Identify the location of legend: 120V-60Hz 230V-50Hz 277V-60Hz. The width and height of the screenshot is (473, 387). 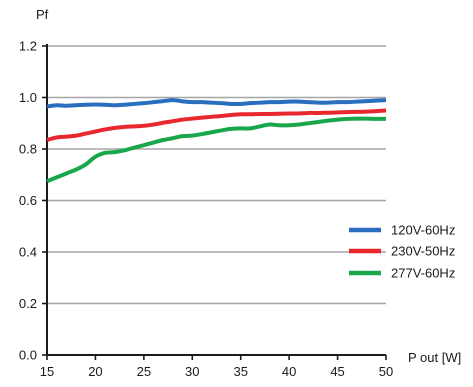
(402, 252).